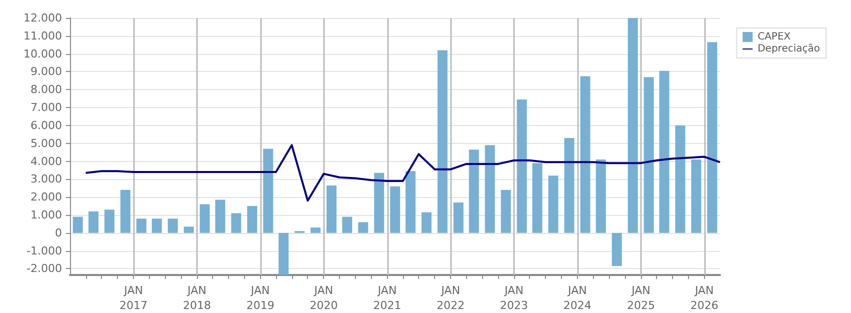  What do you see at coordinates (44, 269) in the screenshot?
I see `y-tick-label: -2.000` at bounding box center [44, 269].